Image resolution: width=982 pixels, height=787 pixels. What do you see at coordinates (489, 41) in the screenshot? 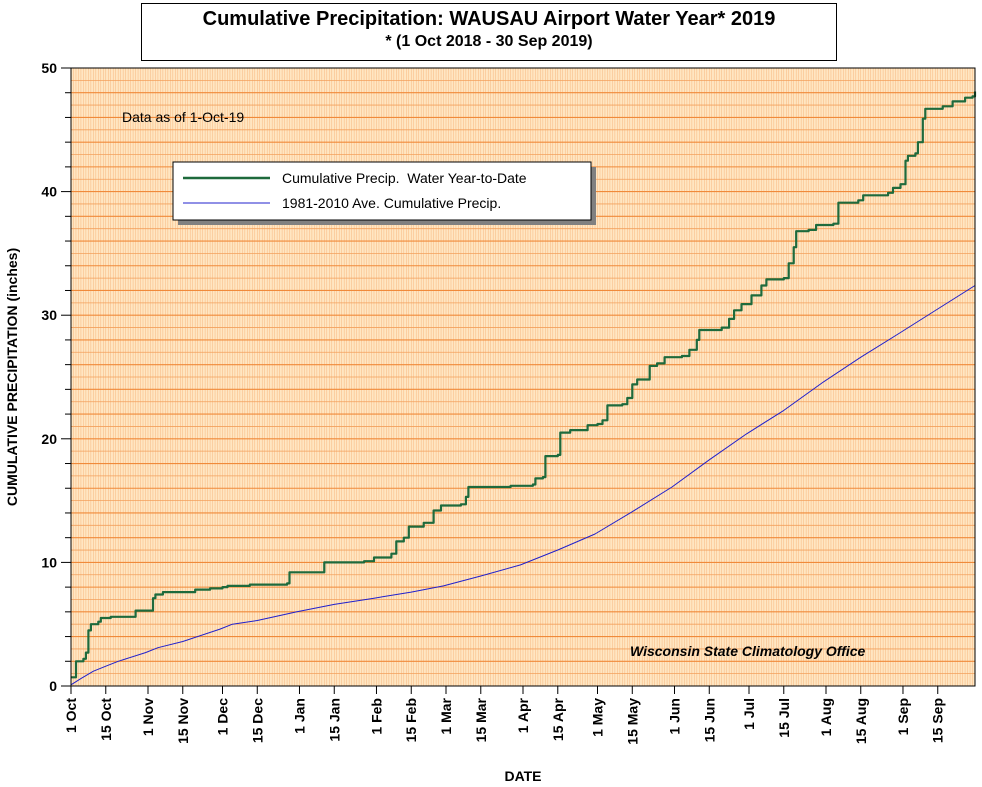
I see `chart-subtitle: * (1 Oct 2018 - 30 Sep 2019)` at bounding box center [489, 41].